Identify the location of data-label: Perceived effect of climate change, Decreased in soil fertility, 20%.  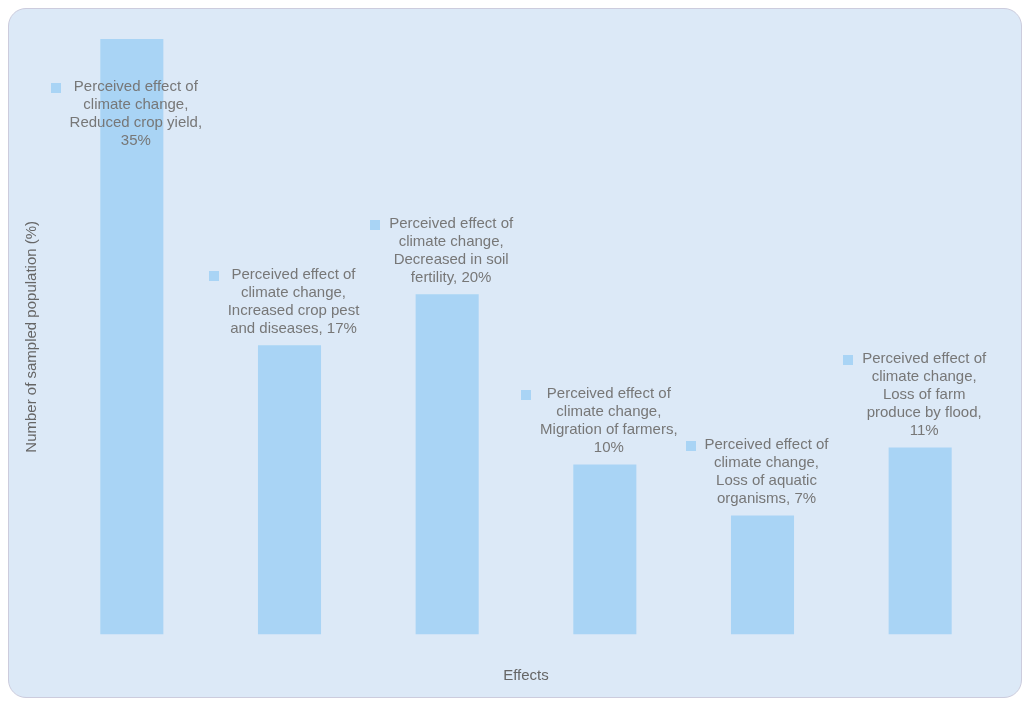
(451, 249).